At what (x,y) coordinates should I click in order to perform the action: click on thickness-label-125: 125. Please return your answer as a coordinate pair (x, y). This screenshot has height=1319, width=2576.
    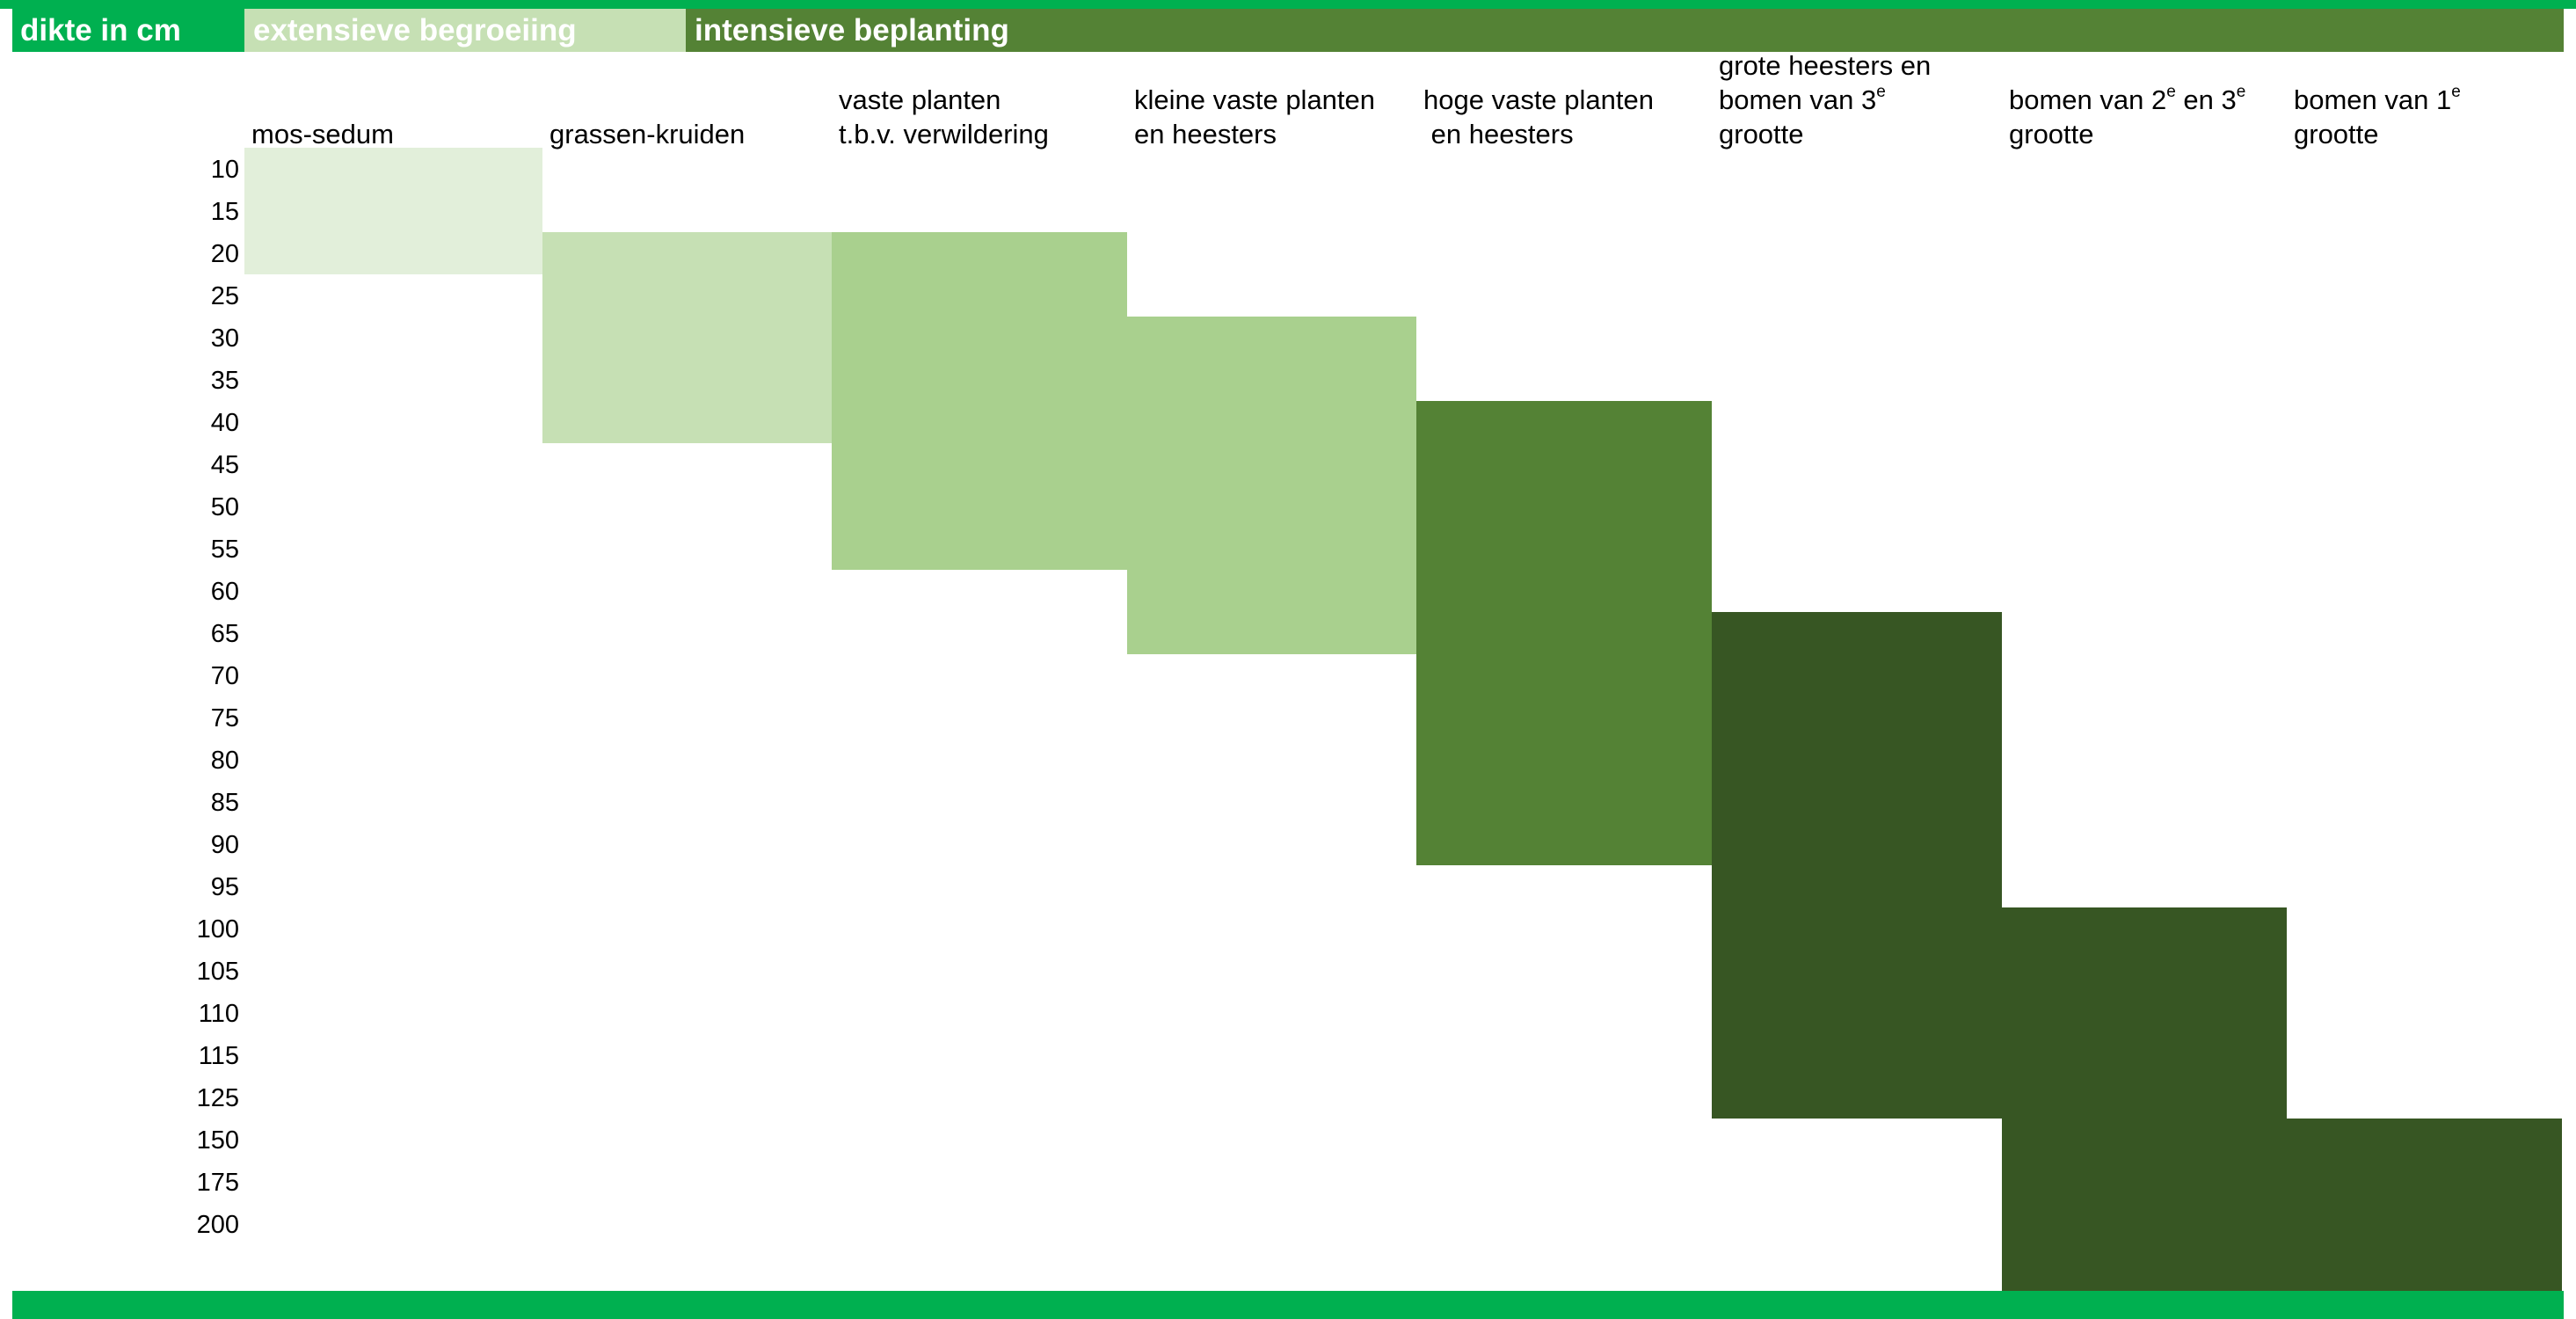
    Looking at the image, I should click on (217, 1098).